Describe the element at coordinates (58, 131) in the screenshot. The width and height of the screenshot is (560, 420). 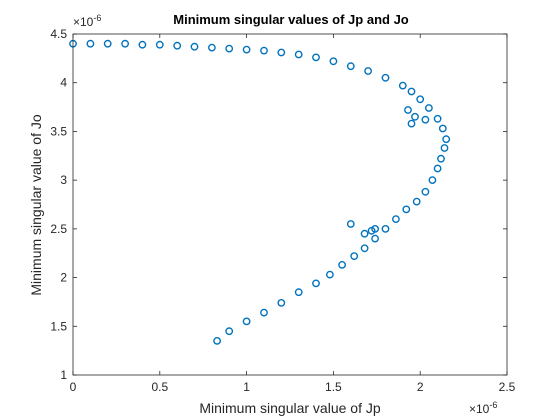
I see `y-tick-label: 3.5` at that location.